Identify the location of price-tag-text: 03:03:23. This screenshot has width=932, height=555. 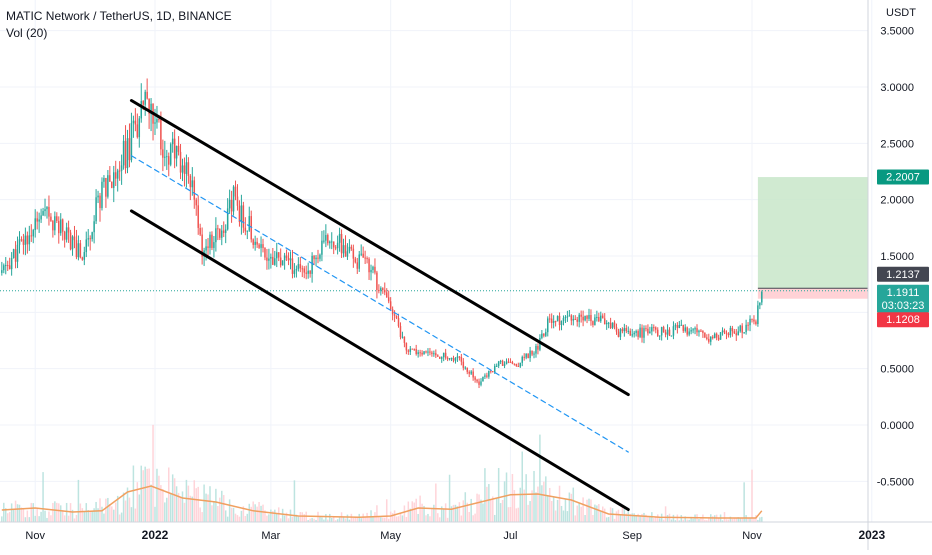
(903, 306).